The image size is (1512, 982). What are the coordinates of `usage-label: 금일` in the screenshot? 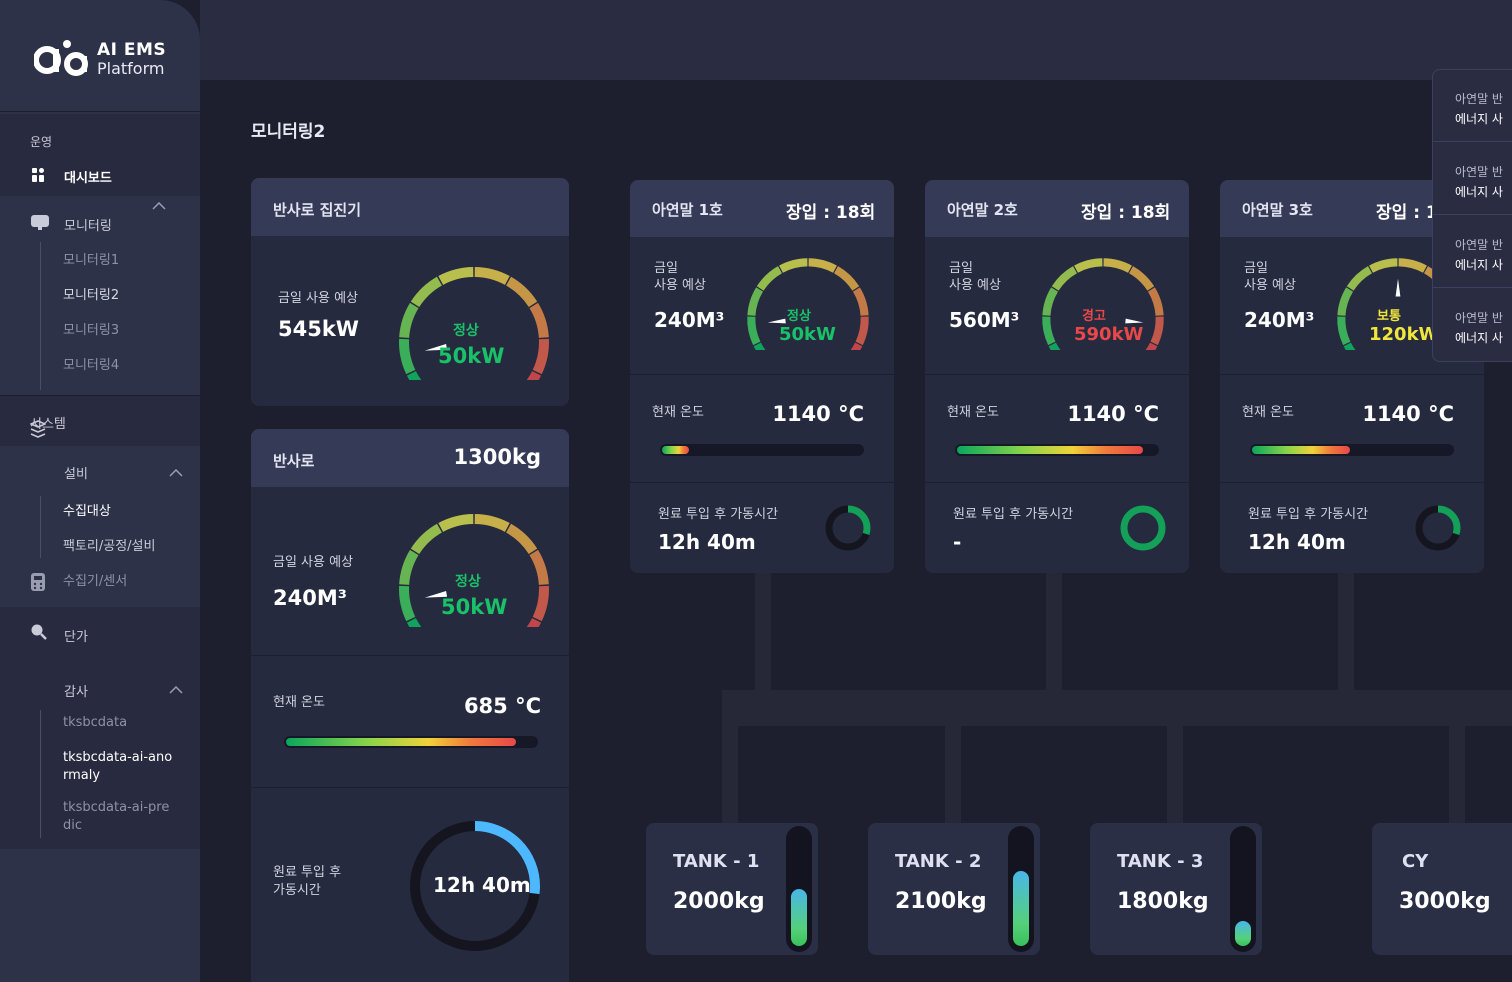 It's located at (1256, 268).